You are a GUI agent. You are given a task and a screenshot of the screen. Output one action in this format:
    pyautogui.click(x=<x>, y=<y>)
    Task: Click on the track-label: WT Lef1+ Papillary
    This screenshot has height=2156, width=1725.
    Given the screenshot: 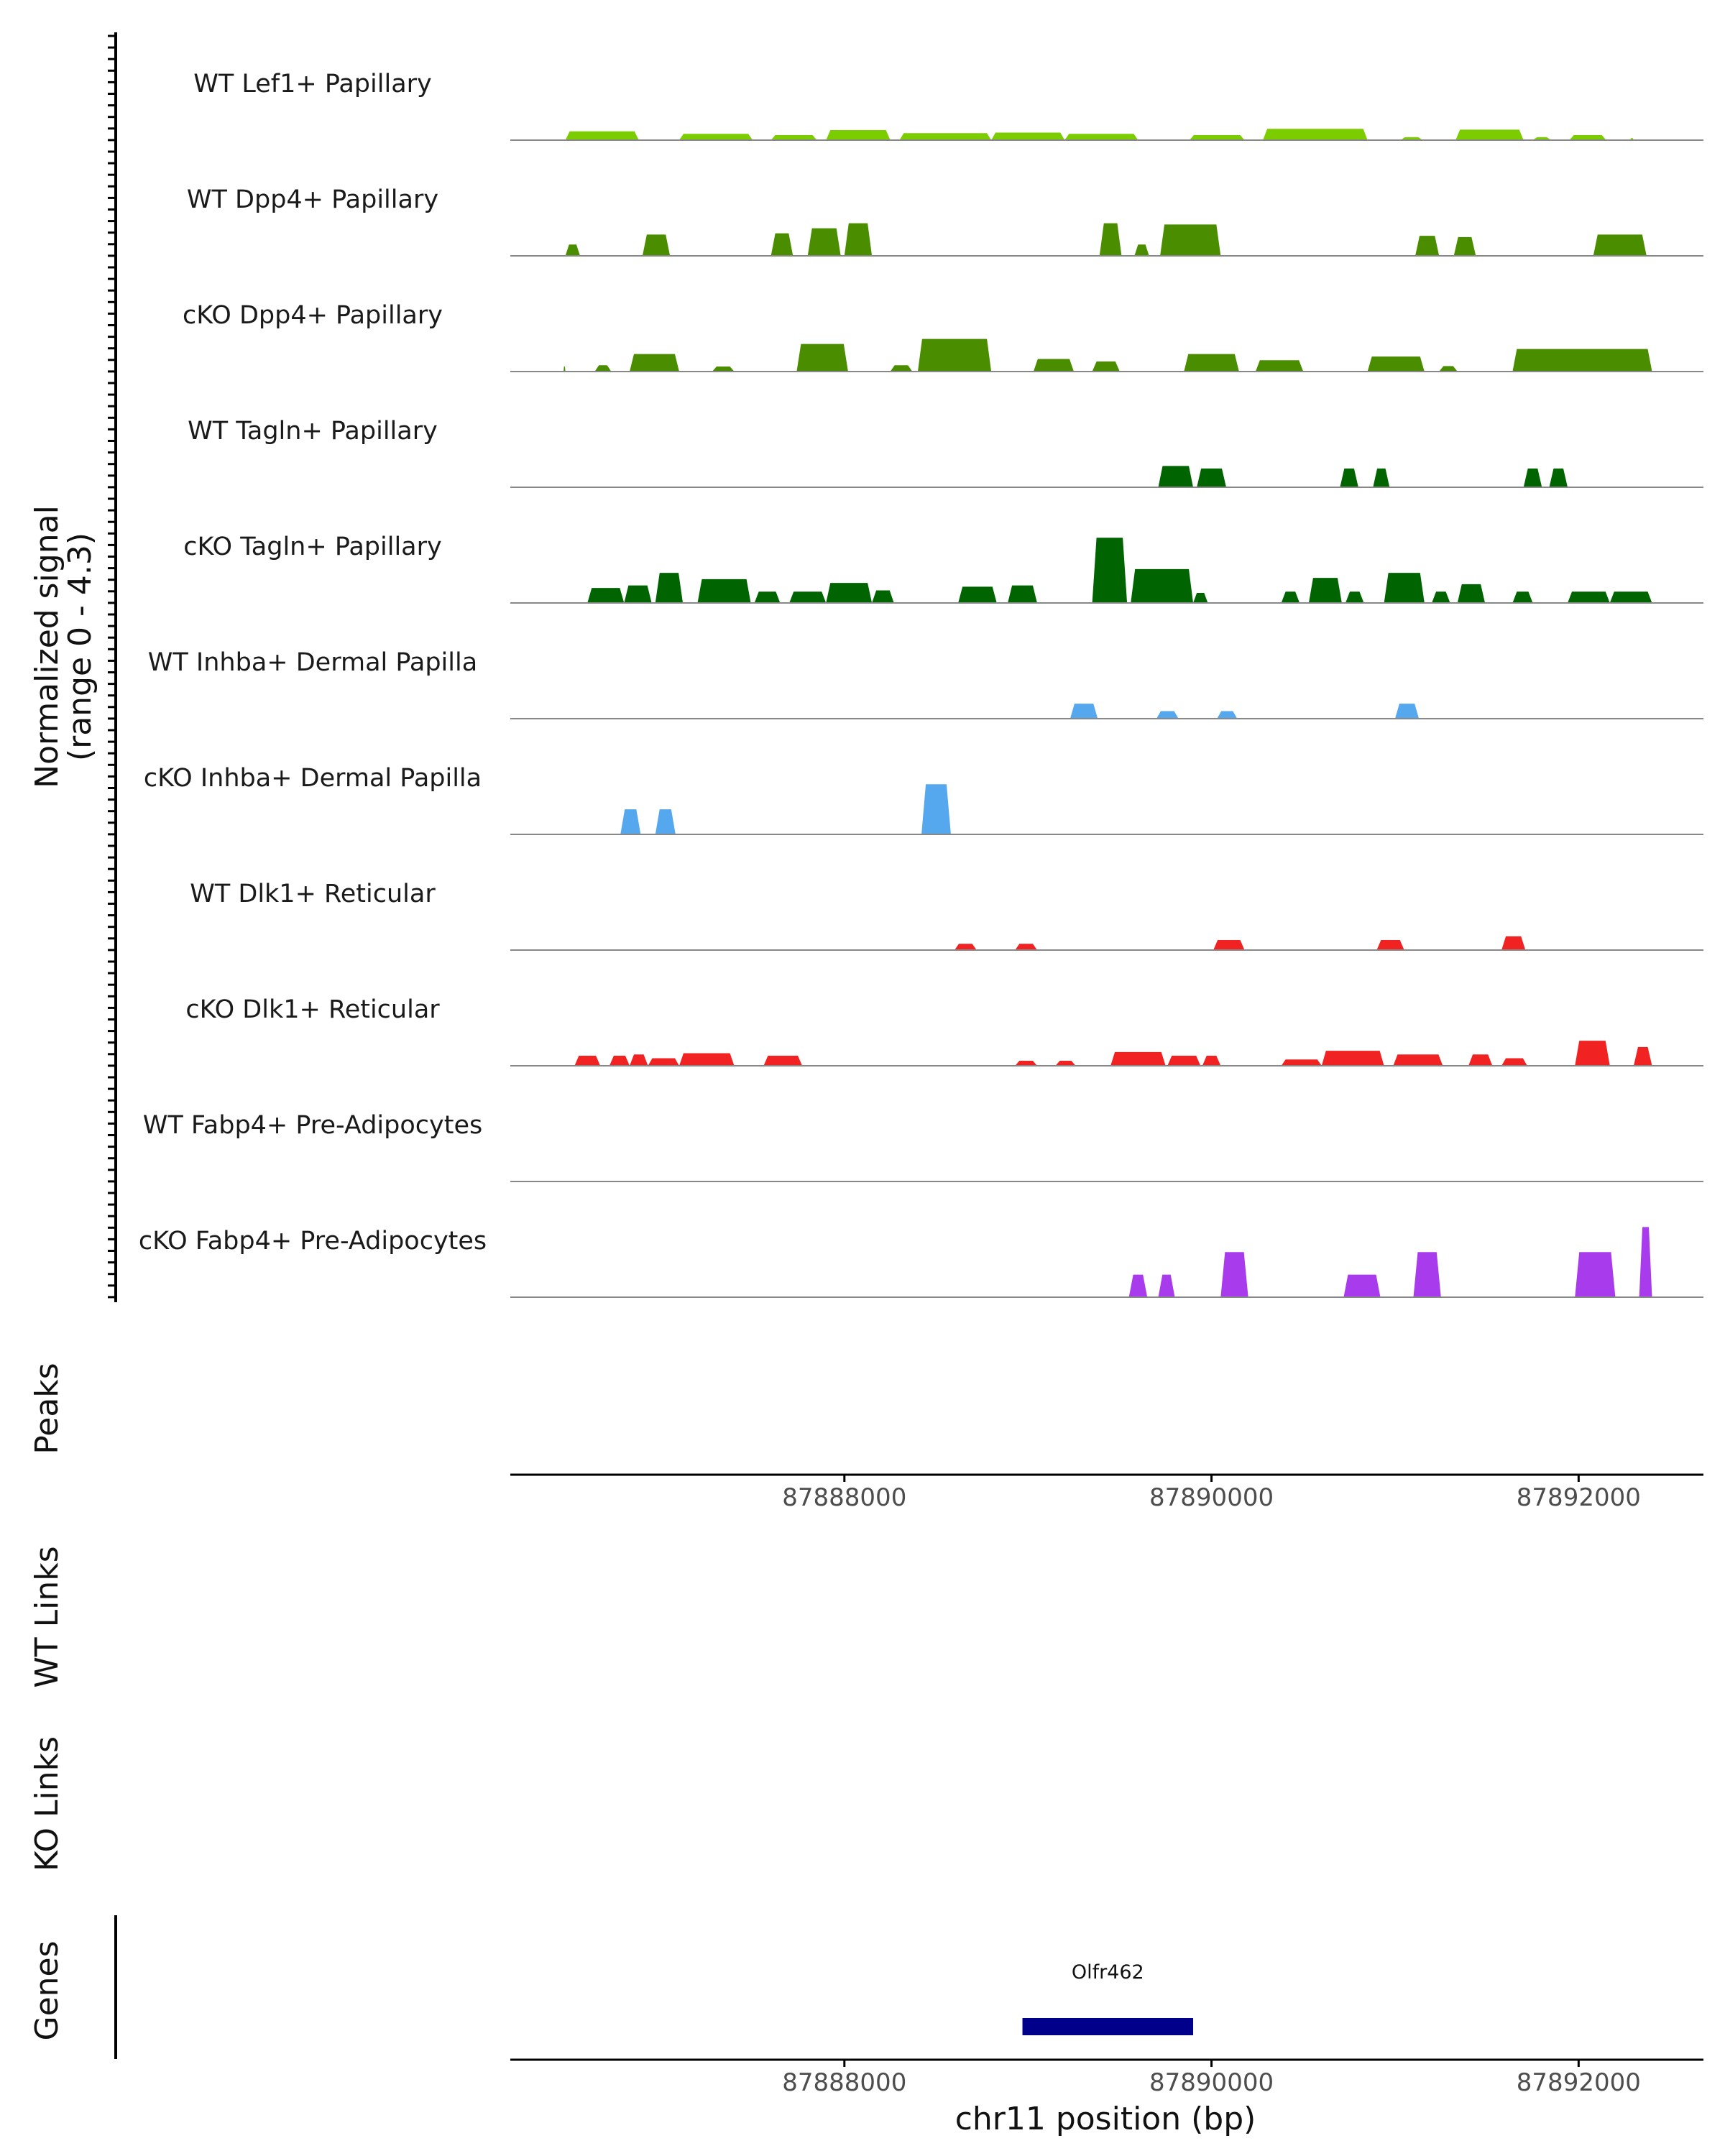 What is the action you would take?
    pyautogui.click(x=312, y=84)
    